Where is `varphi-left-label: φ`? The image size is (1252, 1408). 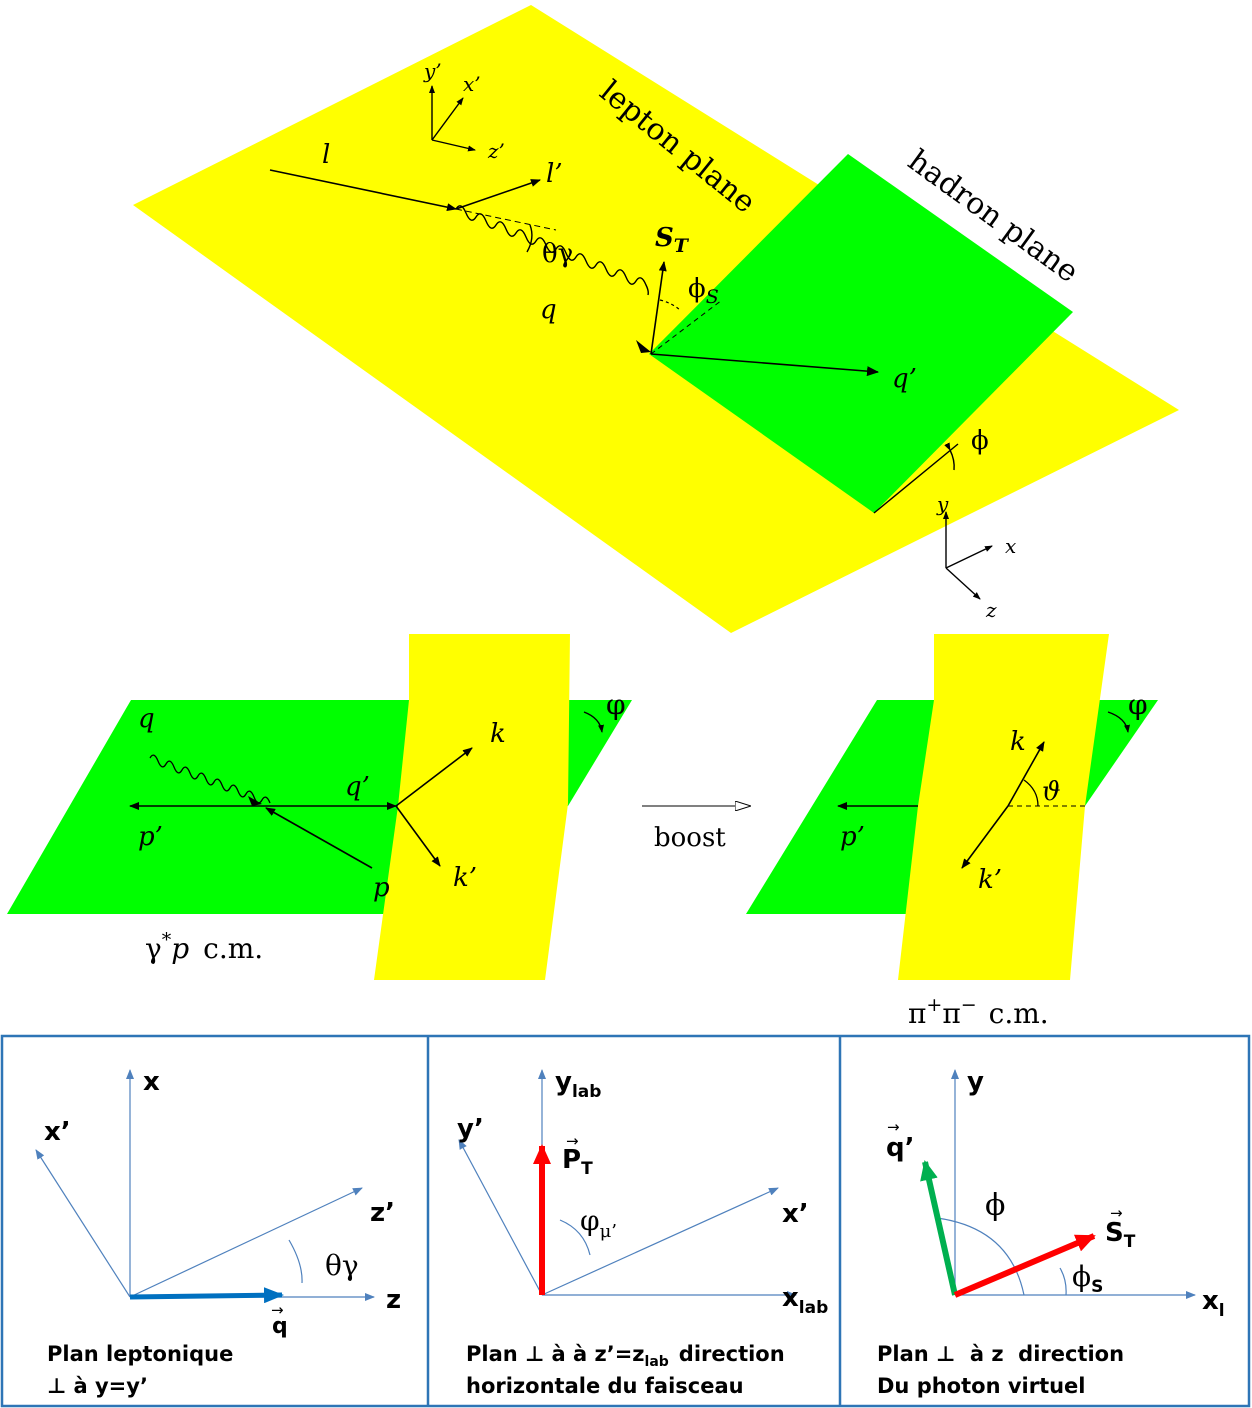 varphi-left-label: φ is located at coordinates (616, 704).